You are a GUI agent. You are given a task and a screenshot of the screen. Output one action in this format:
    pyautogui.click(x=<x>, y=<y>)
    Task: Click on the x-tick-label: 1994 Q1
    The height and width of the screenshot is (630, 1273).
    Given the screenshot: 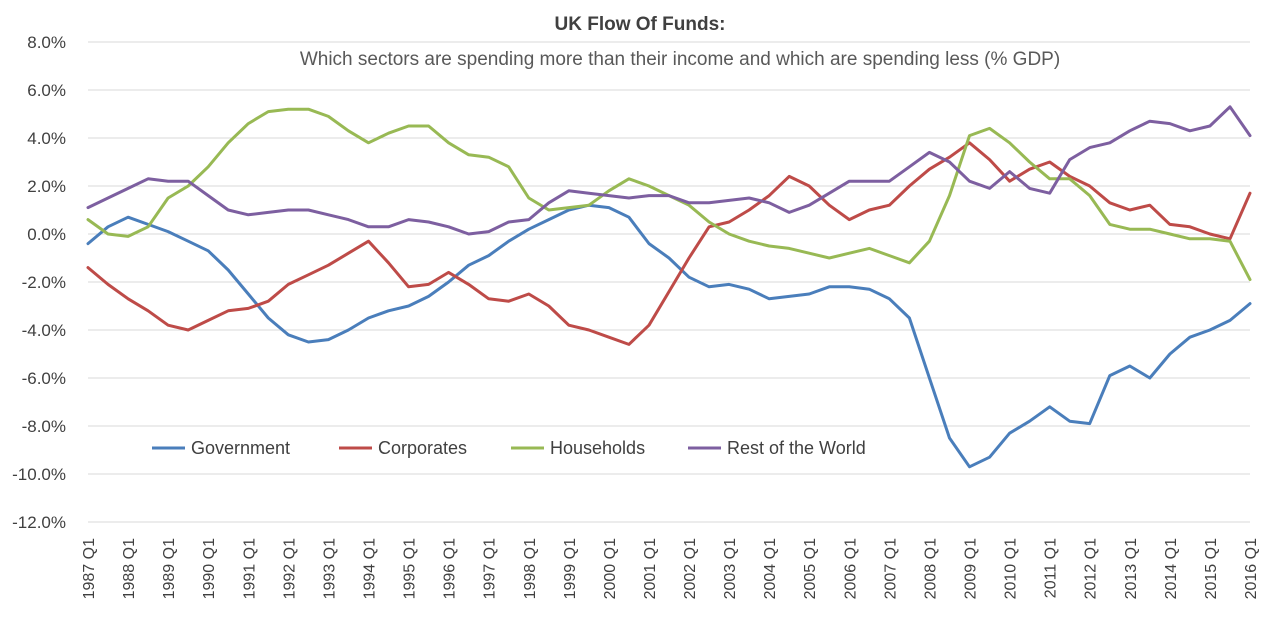 What is the action you would take?
    pyautogui.click(x=369, y=568)
    